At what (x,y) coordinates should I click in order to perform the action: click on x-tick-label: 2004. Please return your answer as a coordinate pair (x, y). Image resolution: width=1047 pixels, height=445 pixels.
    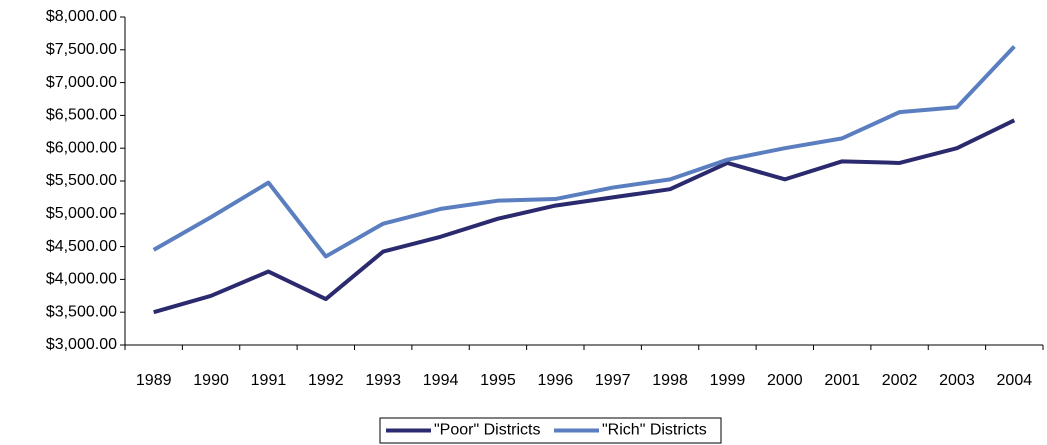
    Looking at the image, I should click on (1015, 380).